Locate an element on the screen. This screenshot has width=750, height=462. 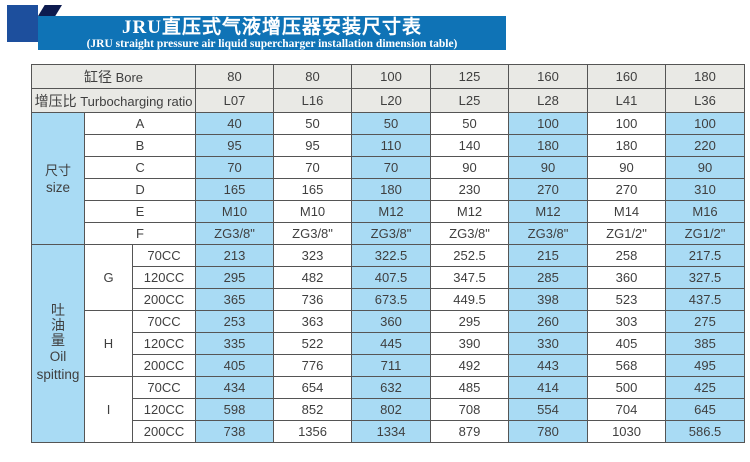
size-value-cell: M10 is located at coordinates (313, 211).